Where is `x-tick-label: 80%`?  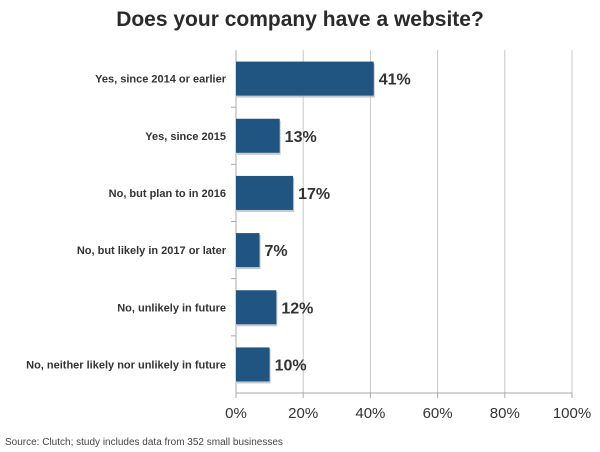
x-tick-label: 80% is located at coordinates (505, 413).